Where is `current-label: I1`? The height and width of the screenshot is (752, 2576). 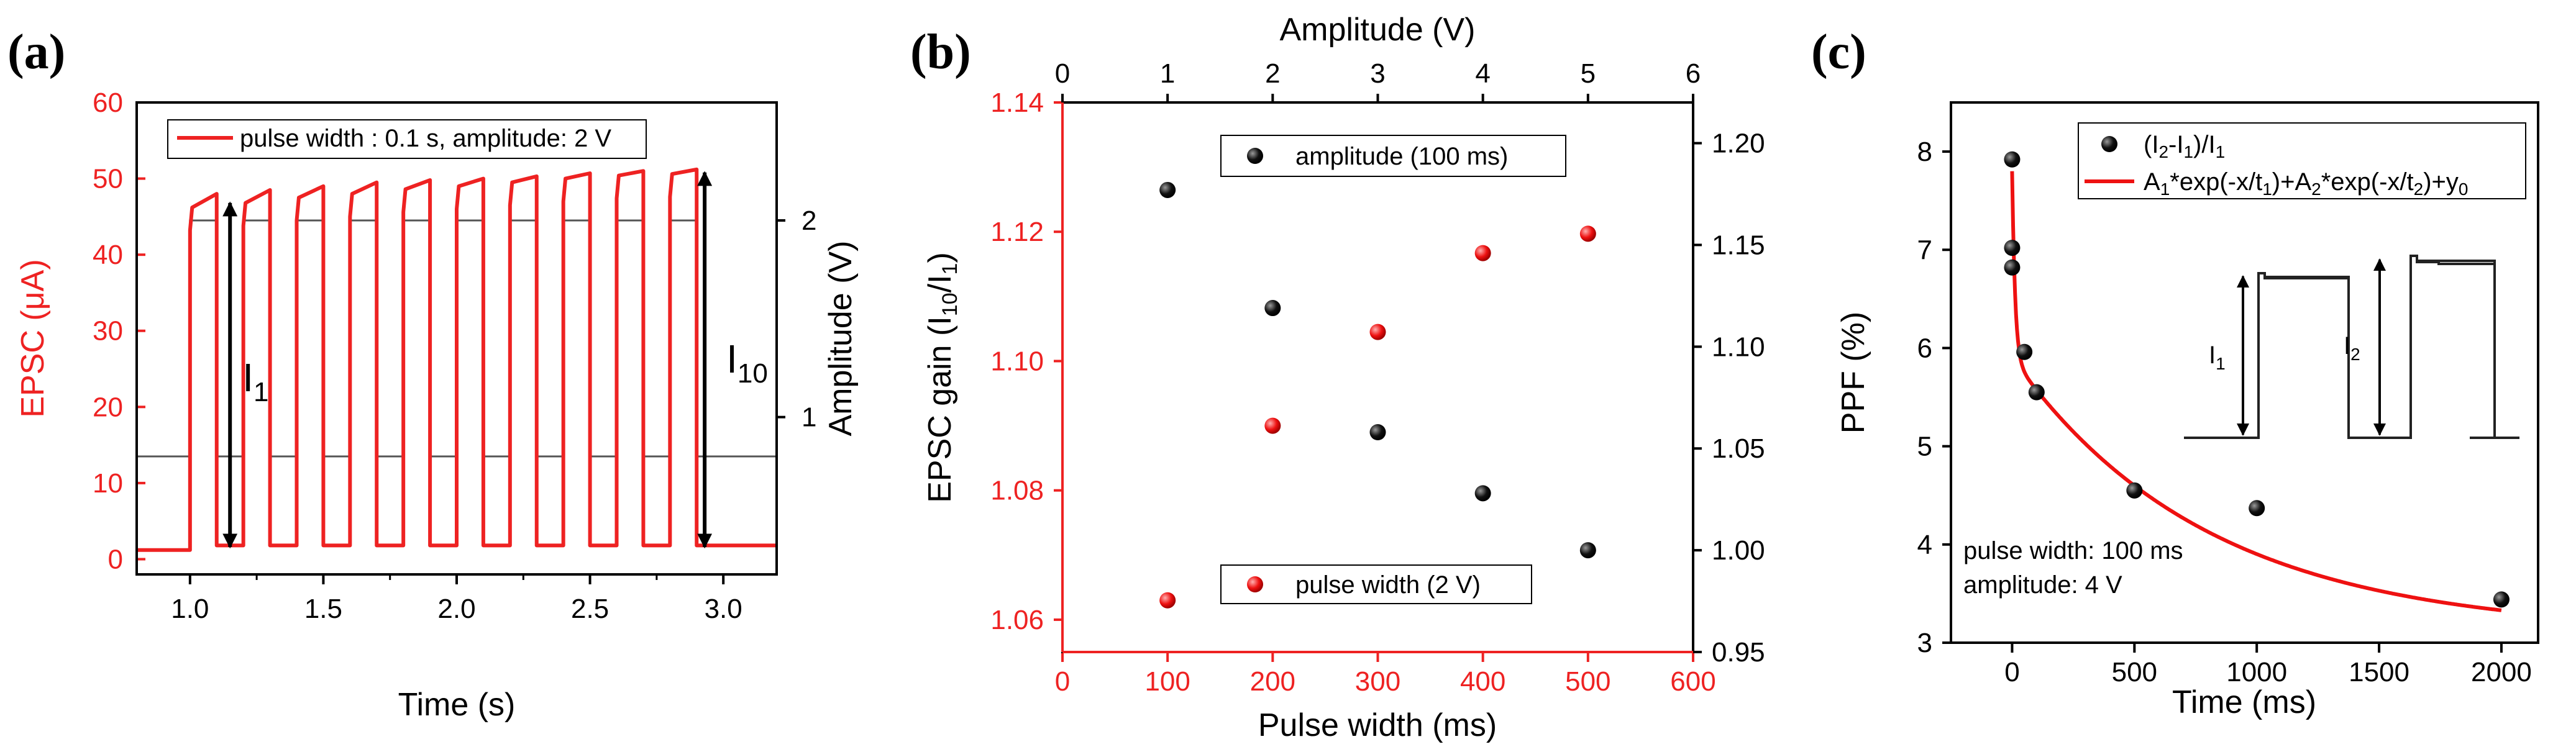 current-label: I1 is located at coordinates (255, 381).